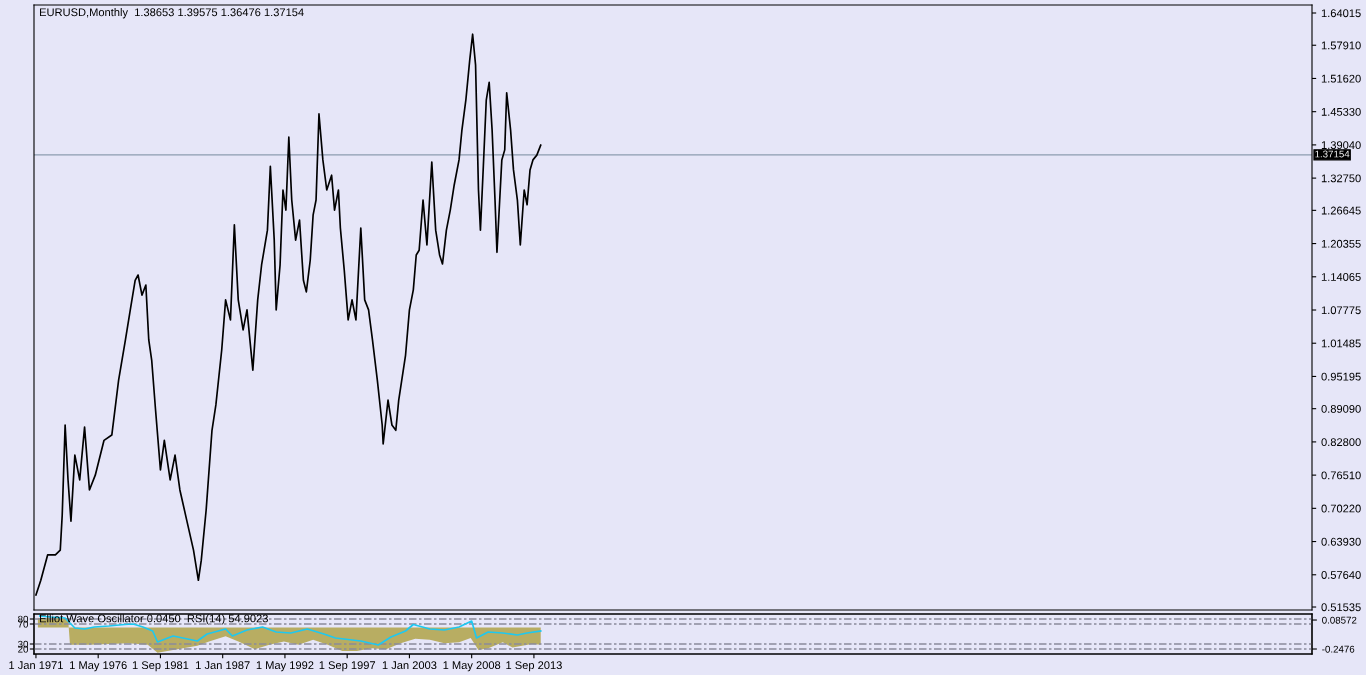 The image size is (1366, 675). I want to click on y-tick-label: 1.64015, so click(1341, 13).